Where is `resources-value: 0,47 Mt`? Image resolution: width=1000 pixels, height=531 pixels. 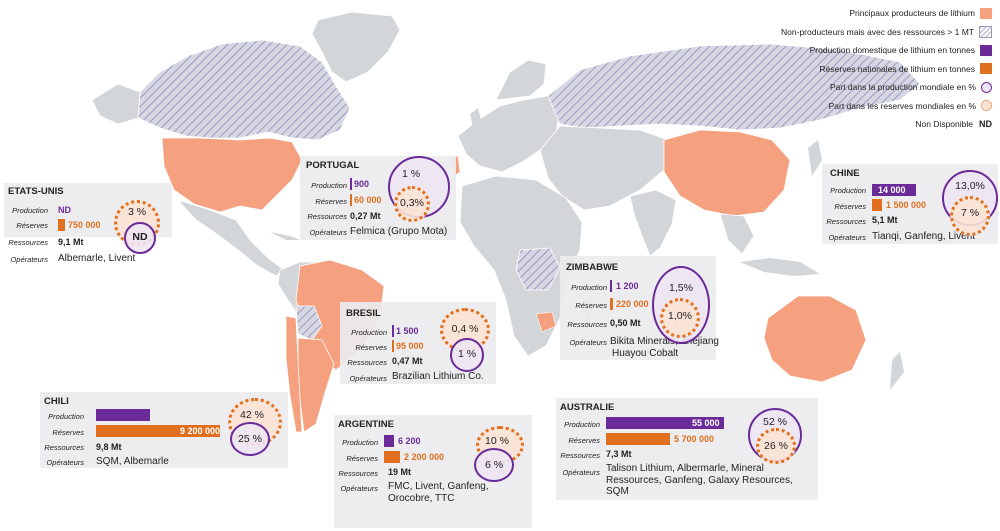
resources-value: 0,47 Mt is located at coordinates (407, 361).